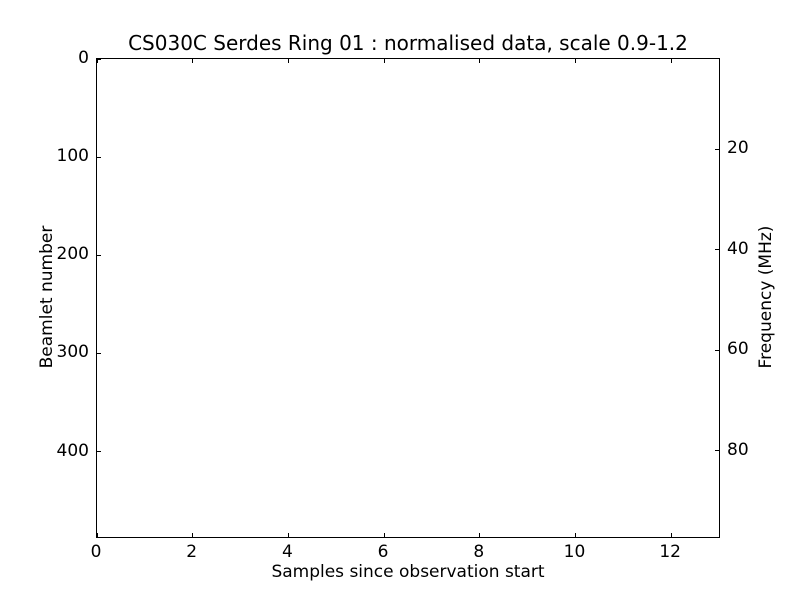 The width and height of the screenshot is (800, 600). I want to click on y-tick-label-left: 300, so click(72, 352).